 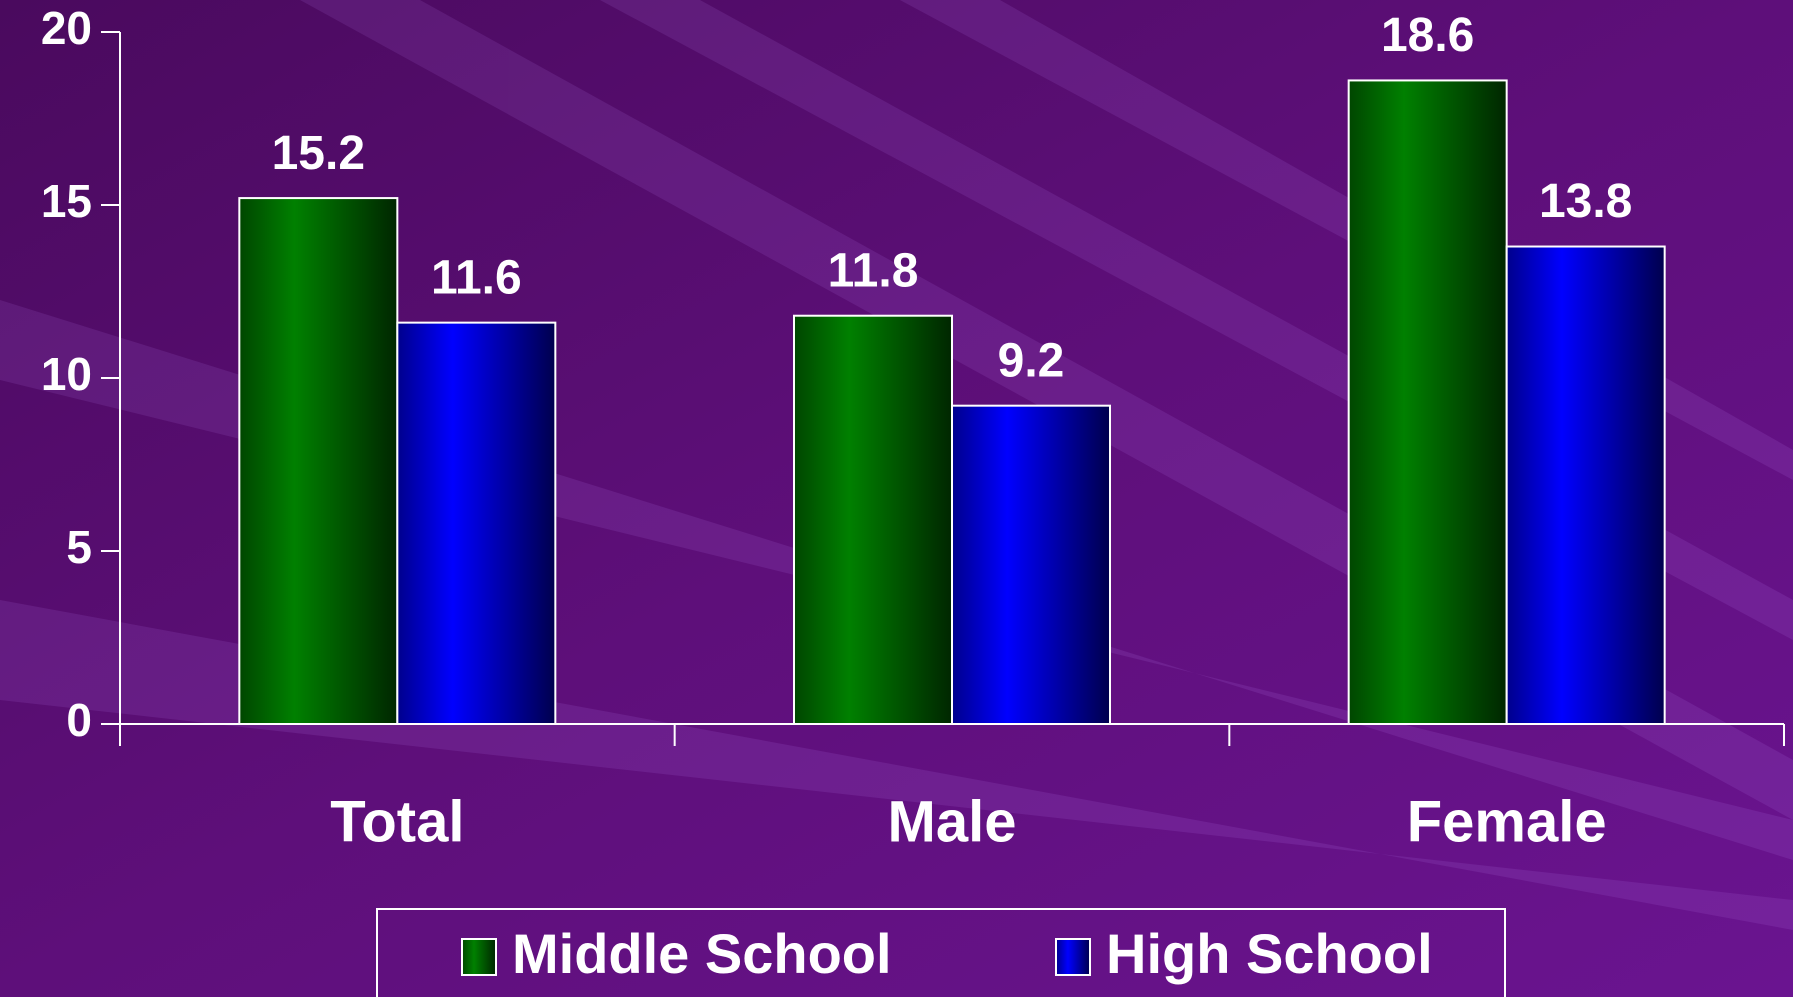 I want to click on value-label: 11.8, so click(x=873, y=270).